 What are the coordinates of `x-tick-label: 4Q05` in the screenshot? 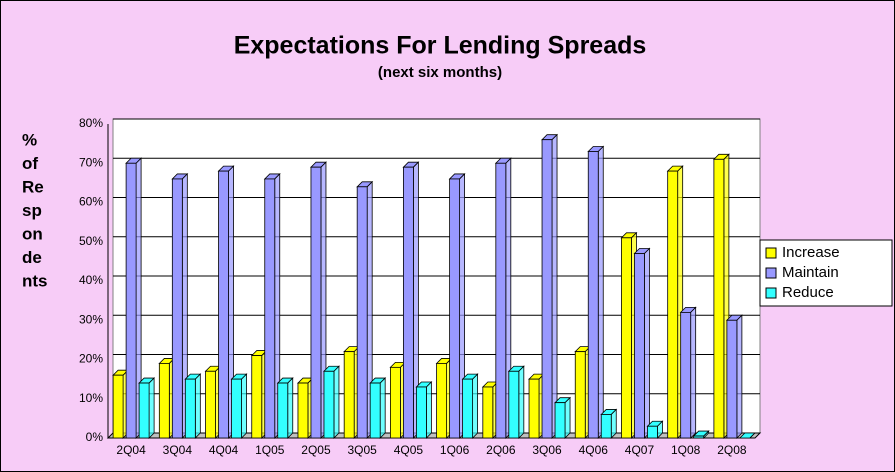 It's located at (409, 450).